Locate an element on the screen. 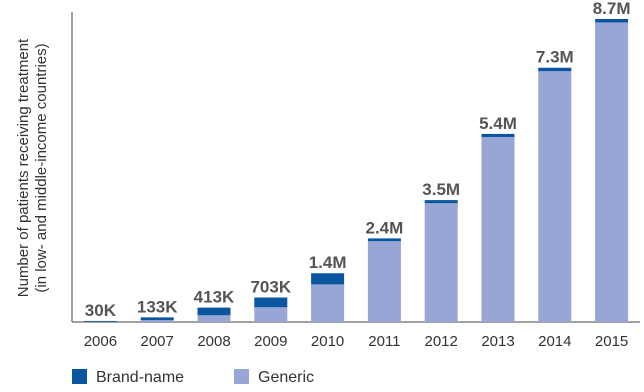  bar-brand-name-2015 is located at coordinates (611, 20).